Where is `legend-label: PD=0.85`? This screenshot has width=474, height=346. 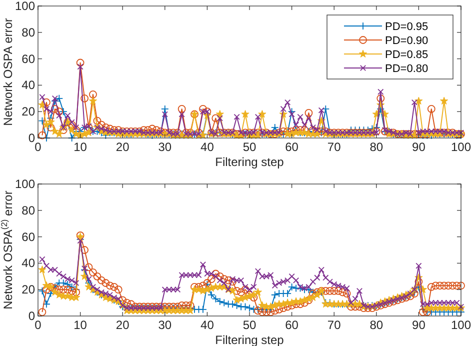 legend-label: PD=0.85 is located at coordinates (406, 55).